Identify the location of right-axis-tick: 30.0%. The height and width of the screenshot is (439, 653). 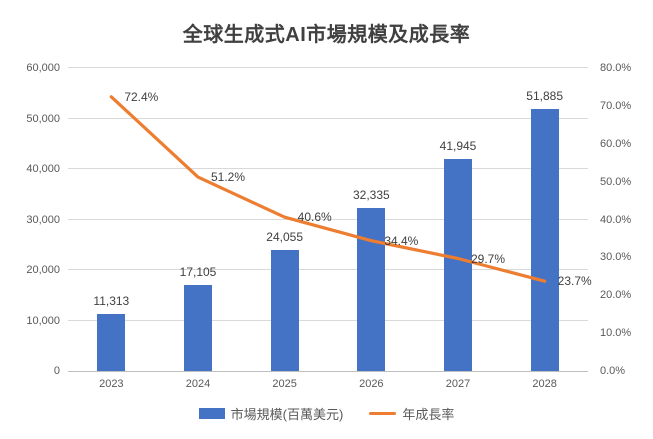
(616, 257).